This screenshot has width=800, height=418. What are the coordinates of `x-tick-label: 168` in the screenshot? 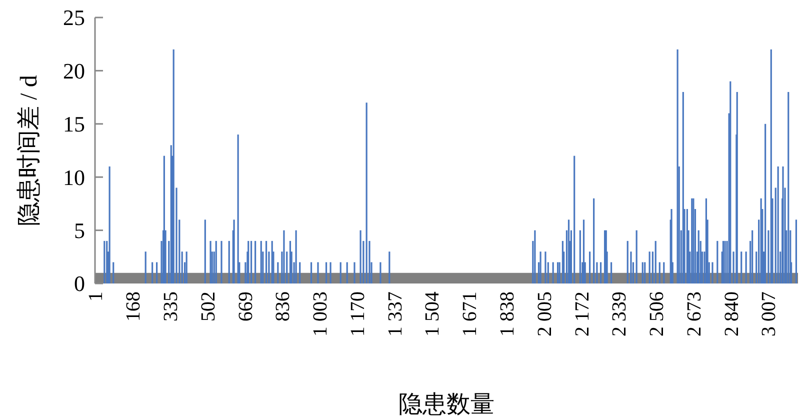 It's located at (133, 307).